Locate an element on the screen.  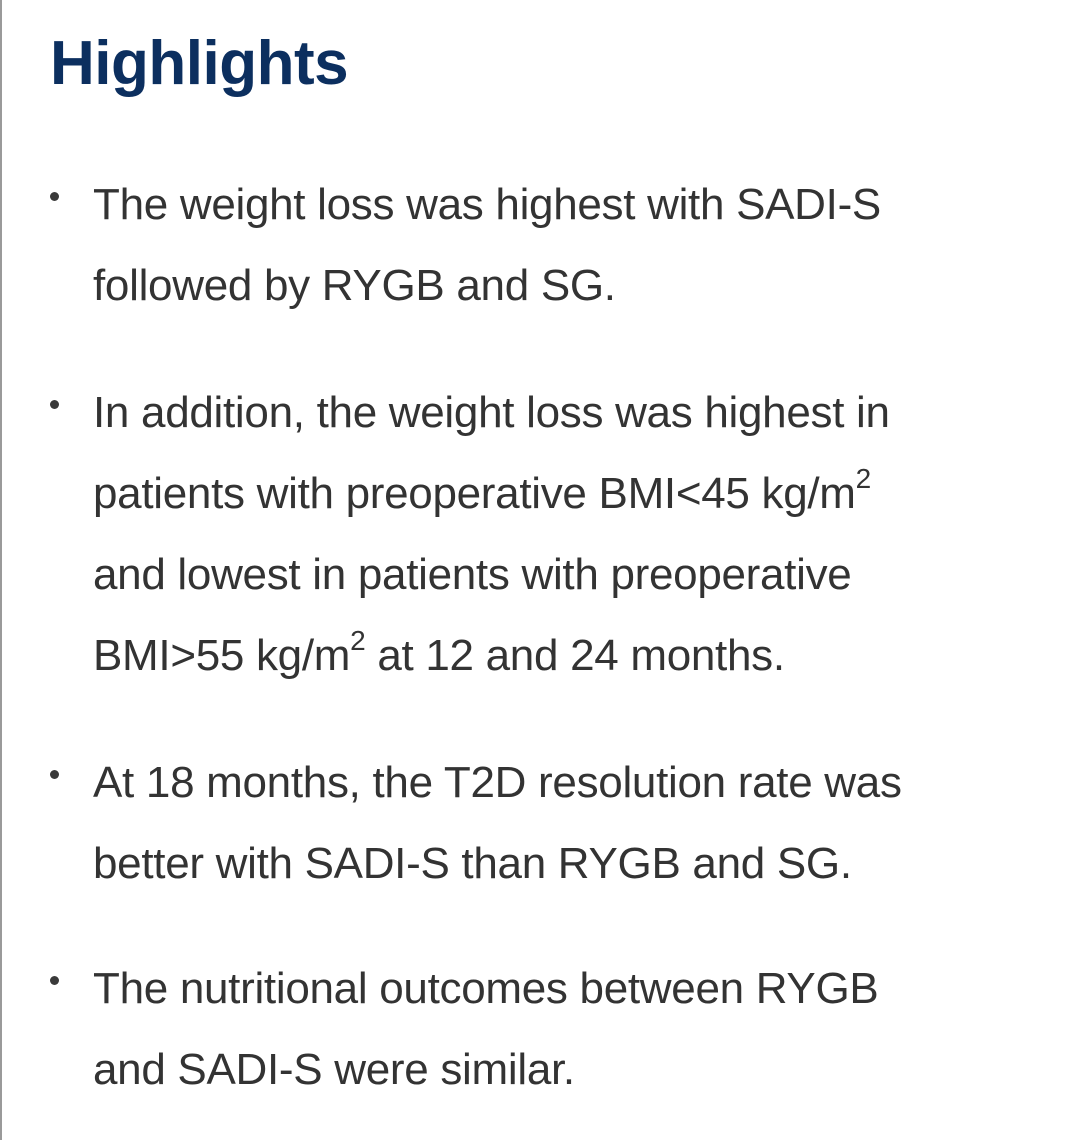
section-heading: Highlights is located at coordinates (199, 63).